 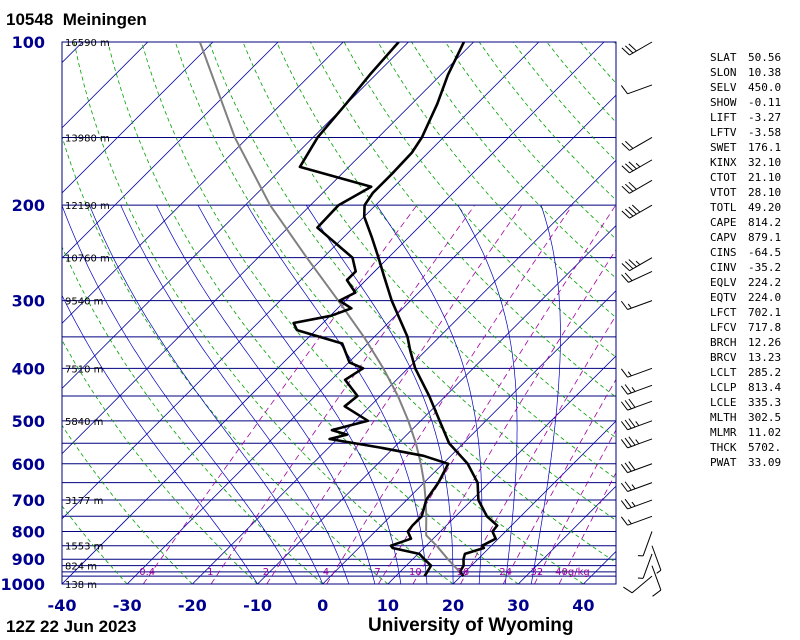 What do you see at coordinates (765, 57) in the screenshot?
I see `parameter-value: 50.56` at bounding box center [765, 57].